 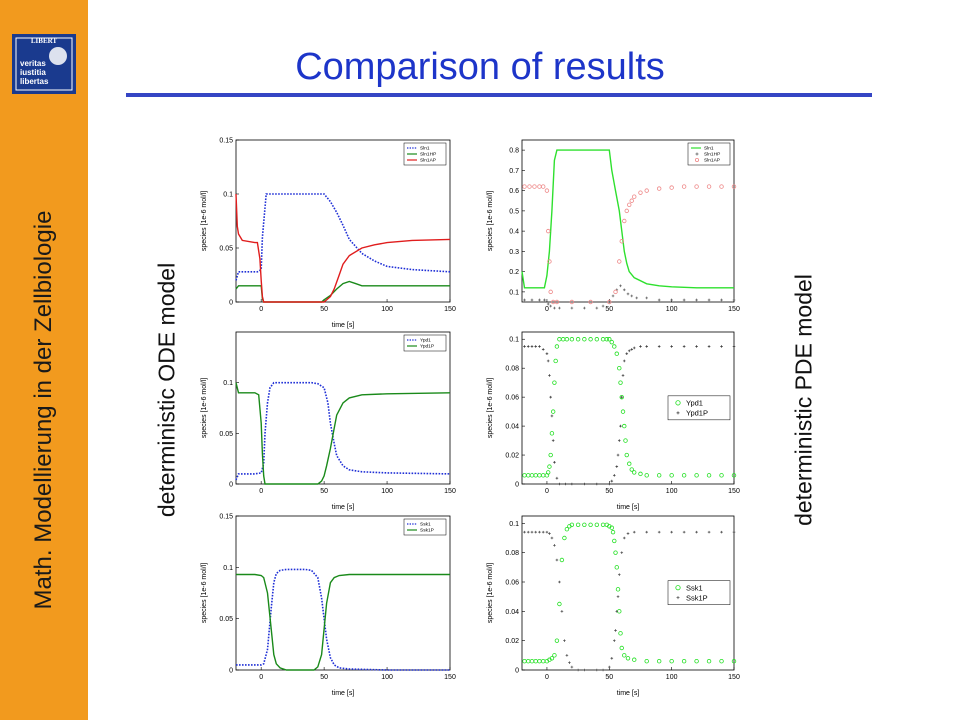 I want to click on logo-banner: LIBERT, so click(x=44, y=41).